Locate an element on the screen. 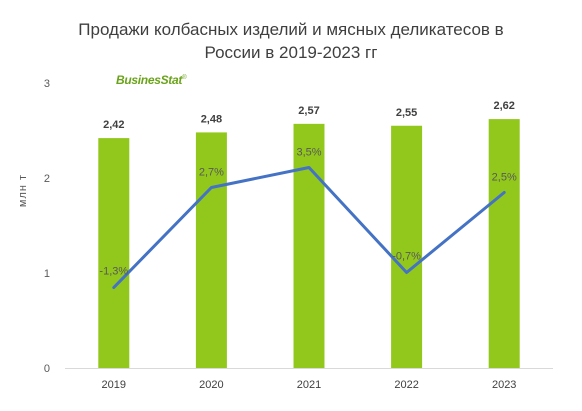 This screenshot has height=411, width=582. chart-title-line-2: России в 2019-2023 гг is located at coordinates (291, 52).